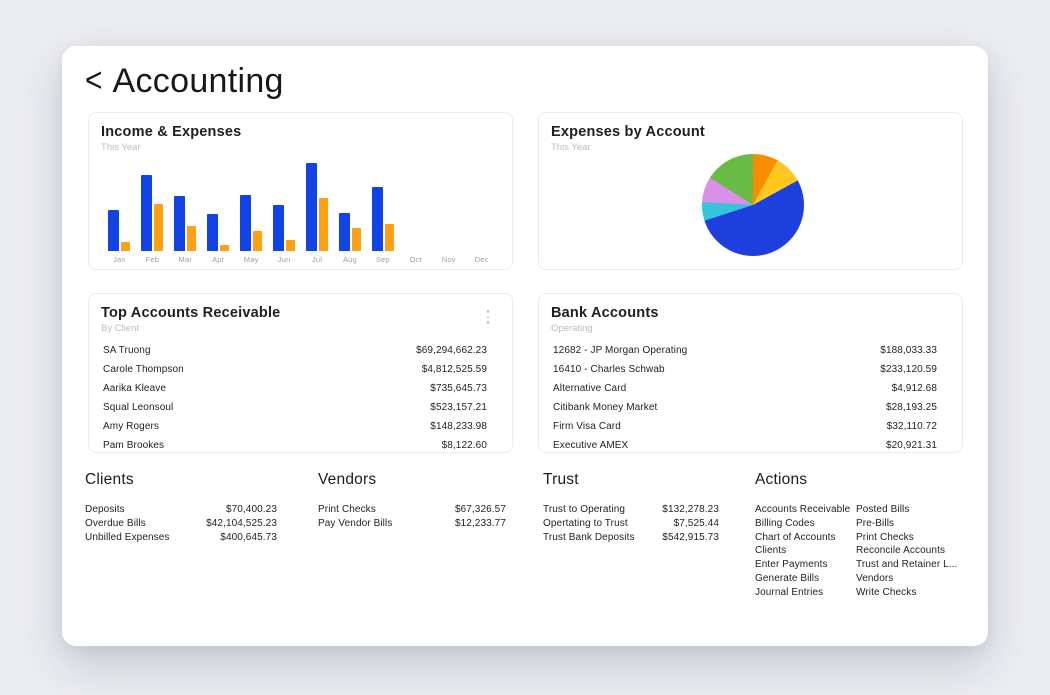 Image resolution: width=1050 pixels, height=695 pixels. What do you see at coordinates (451, 350) in the screenshot?
I see `receivable-row-amount: $69,294,662.23` at bounding box center [451, 350].